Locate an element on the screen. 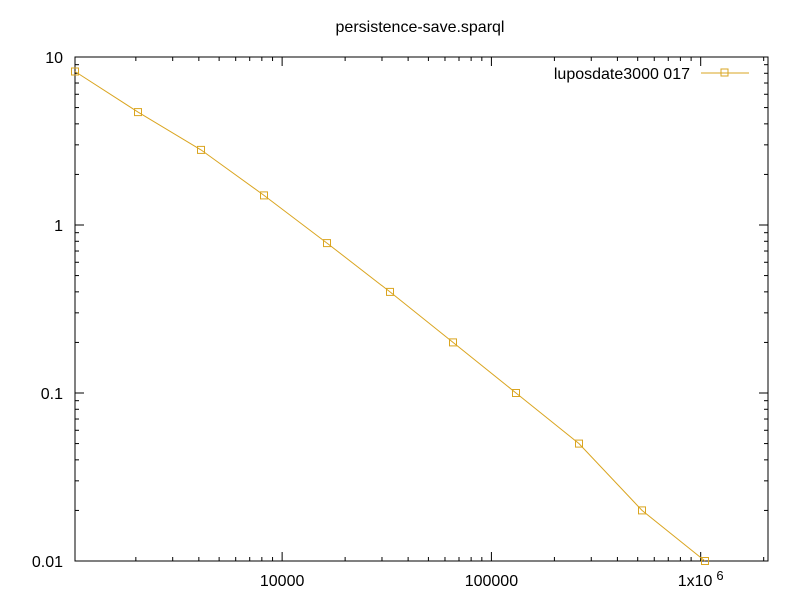 Image resolution: width=800 pixels, height=600 pixels. x-tick-label: 10000 is located at coordinates (282, 581).